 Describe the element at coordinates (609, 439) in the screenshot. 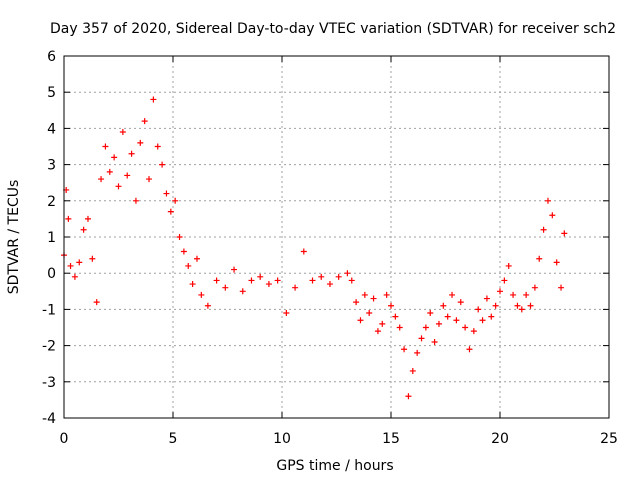

I see `x-tick-label: 25` at that location.